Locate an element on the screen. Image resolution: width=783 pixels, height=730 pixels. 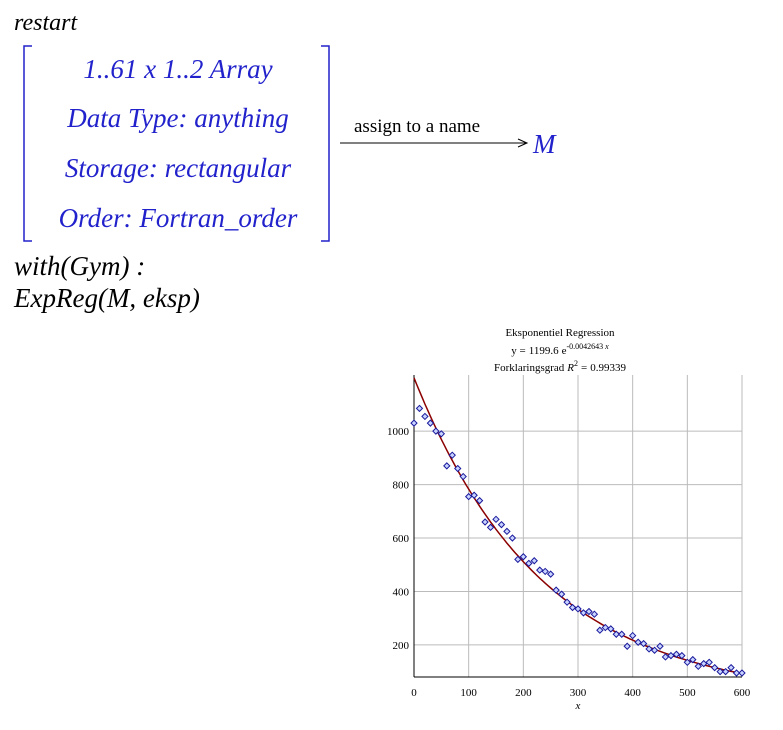
output-row: Order: Fortran_order is located at coordinates (178, 218).